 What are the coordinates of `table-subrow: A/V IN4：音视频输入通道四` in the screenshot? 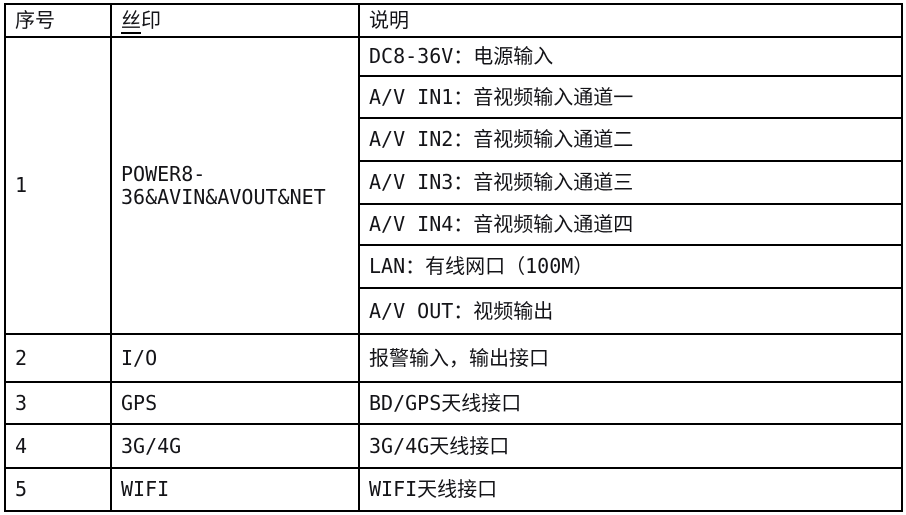 It's located at (454, 224).